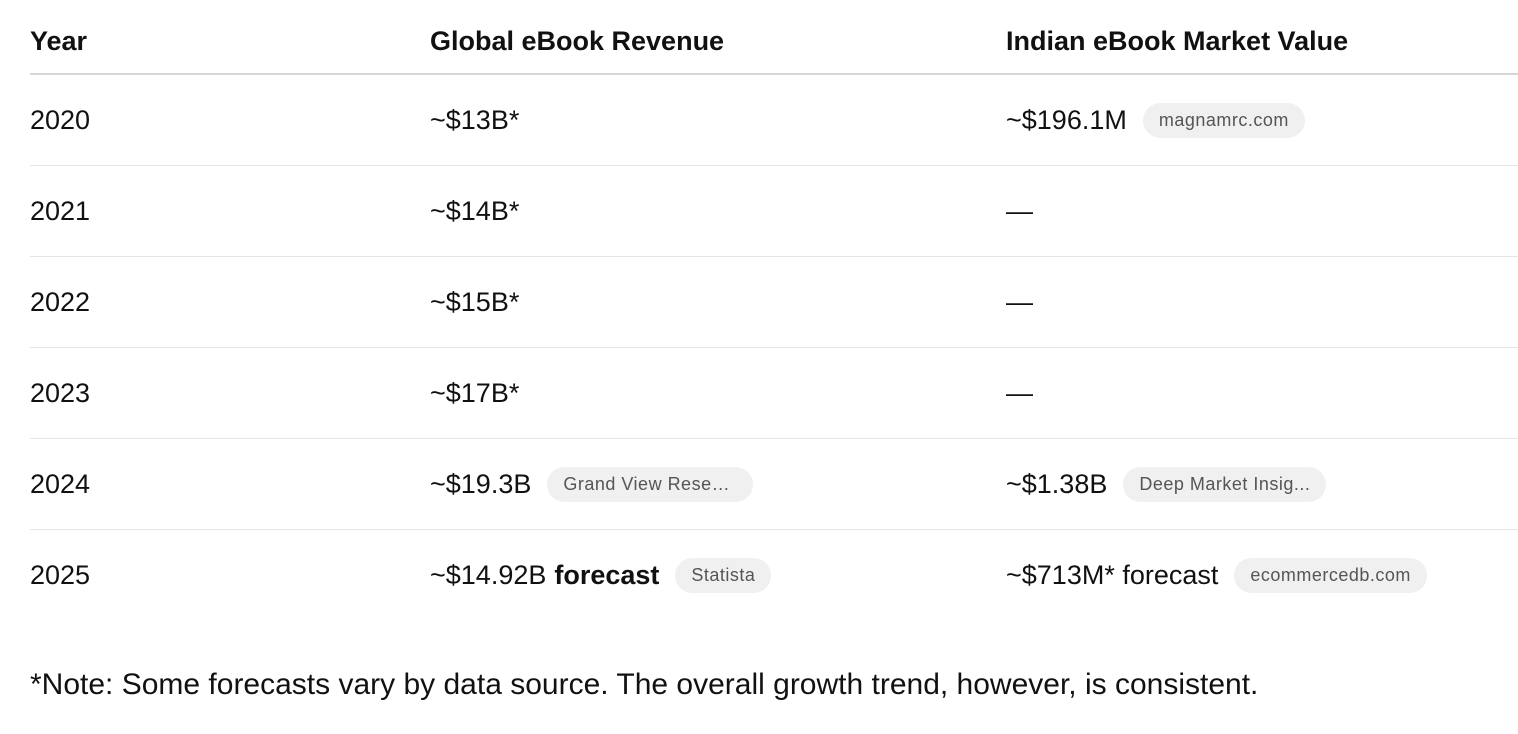 This screenshot has height=734, width=1518. Describe the element at coordinates (488, 574) in the screenshot. I see `value-text: ~$14.92B` at that location.